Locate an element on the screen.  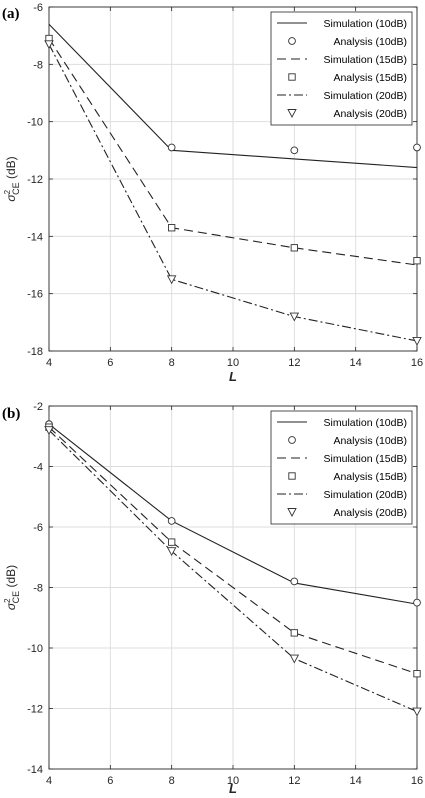
y-tick-label: -2 is located at coordinates (38, 407).